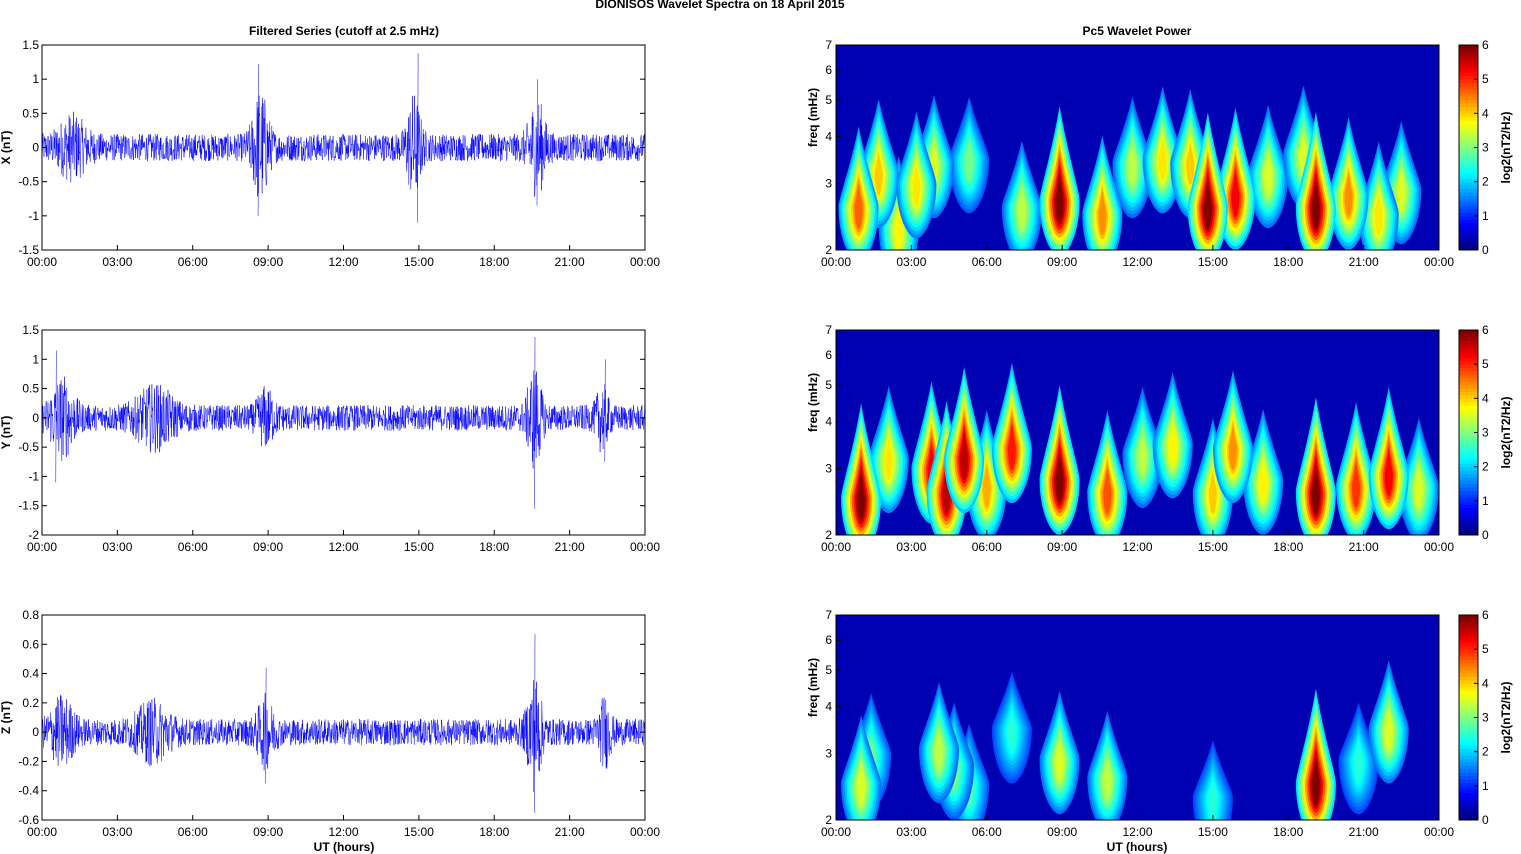 The height and width of the screenshot is (854, 1521). Describe the element at coordinates (30, 615) in the screenshot. I see `y-tick-label: 0.8` at that location.